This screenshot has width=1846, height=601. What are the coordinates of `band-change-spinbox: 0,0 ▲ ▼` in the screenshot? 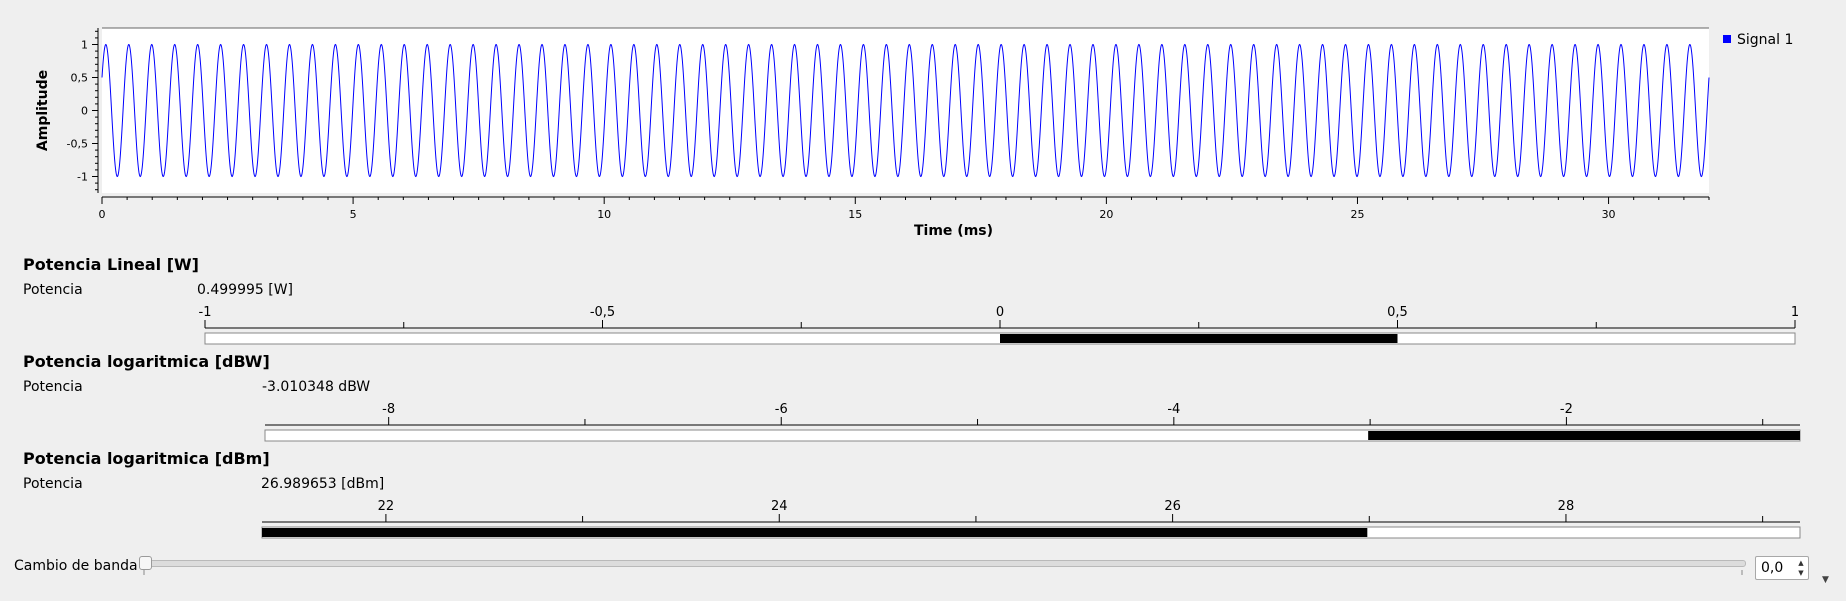 It's located at (1782, 568).